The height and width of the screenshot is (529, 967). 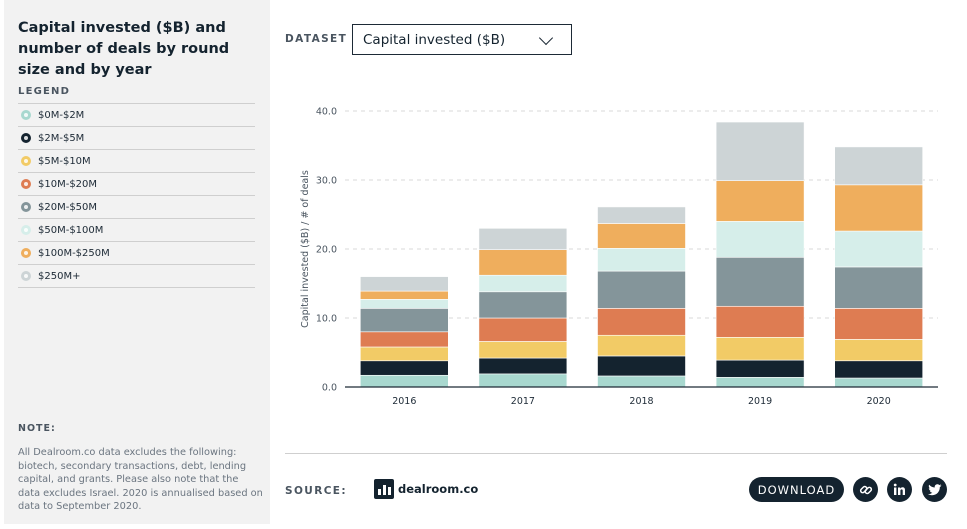 What do you see at coordinates (316, 491) in the screenshot?
I see `source-label: SOURCE:` at bounding box center [316, 491].